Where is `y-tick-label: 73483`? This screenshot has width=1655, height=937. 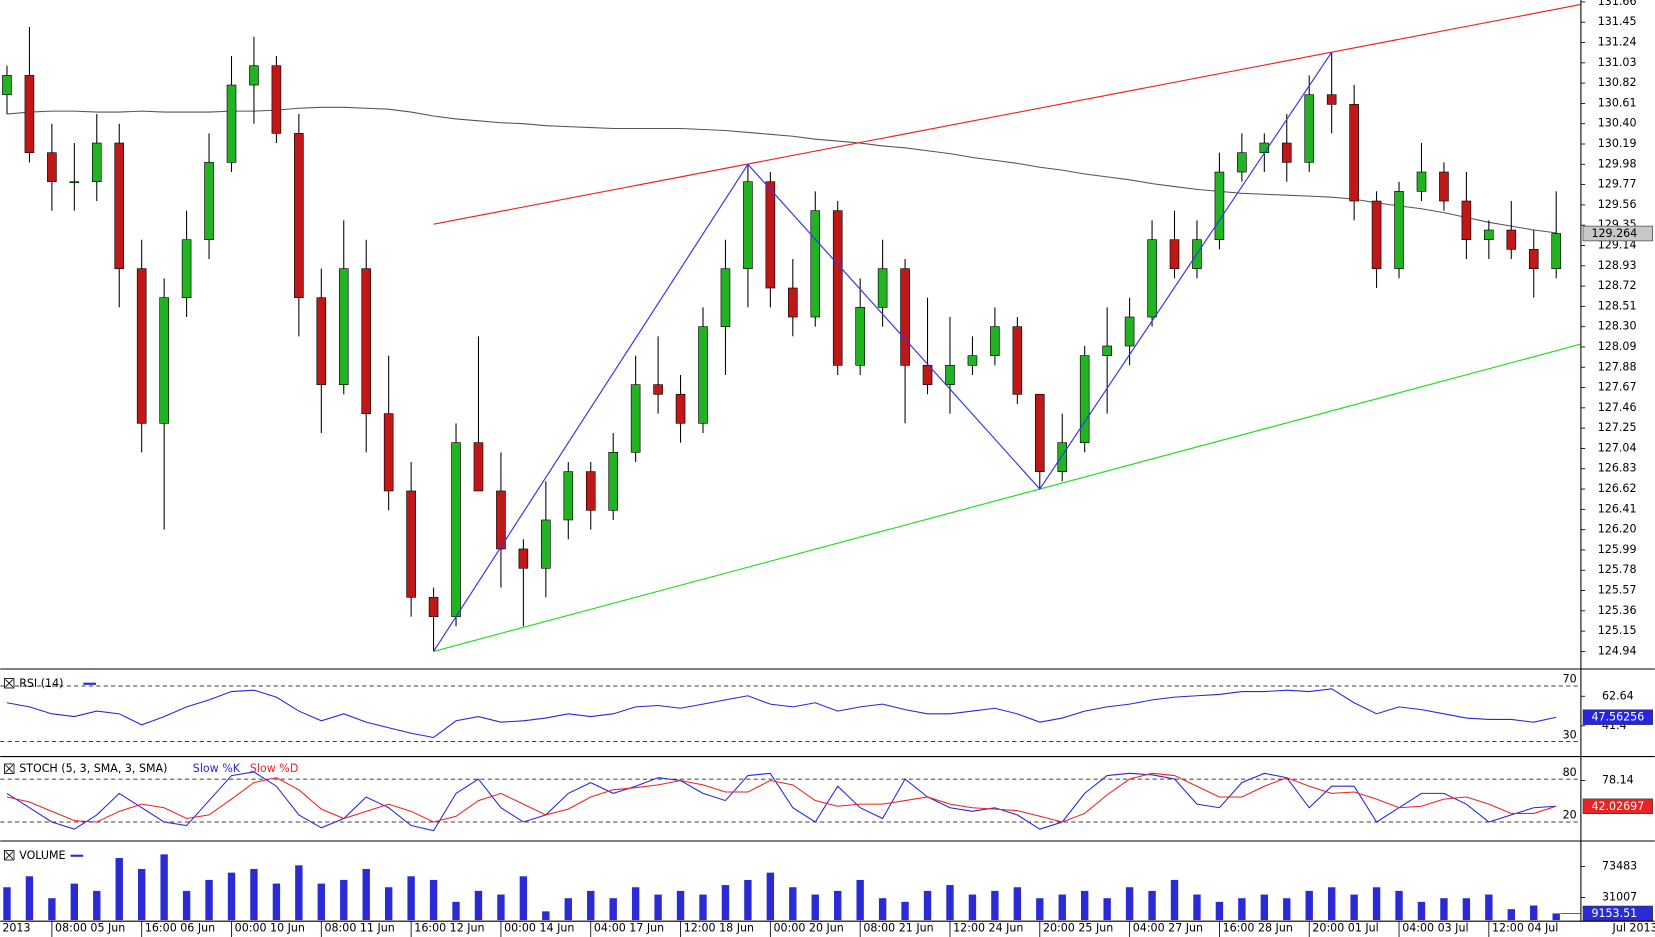 y-tick-label: 73483 is located at coordinates (1619, 865).